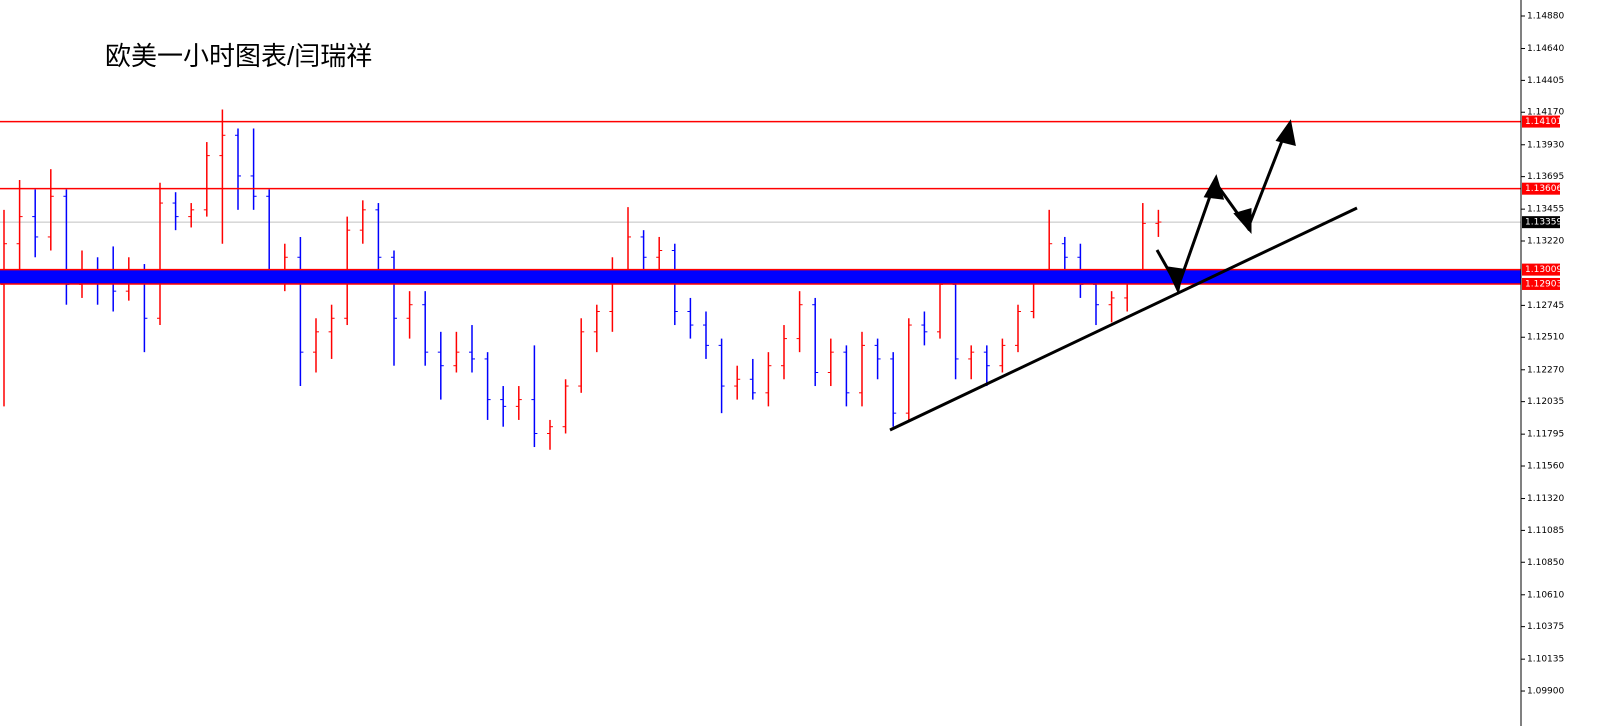  I want to click on level-label: 1.13606, so click(1543, 189).